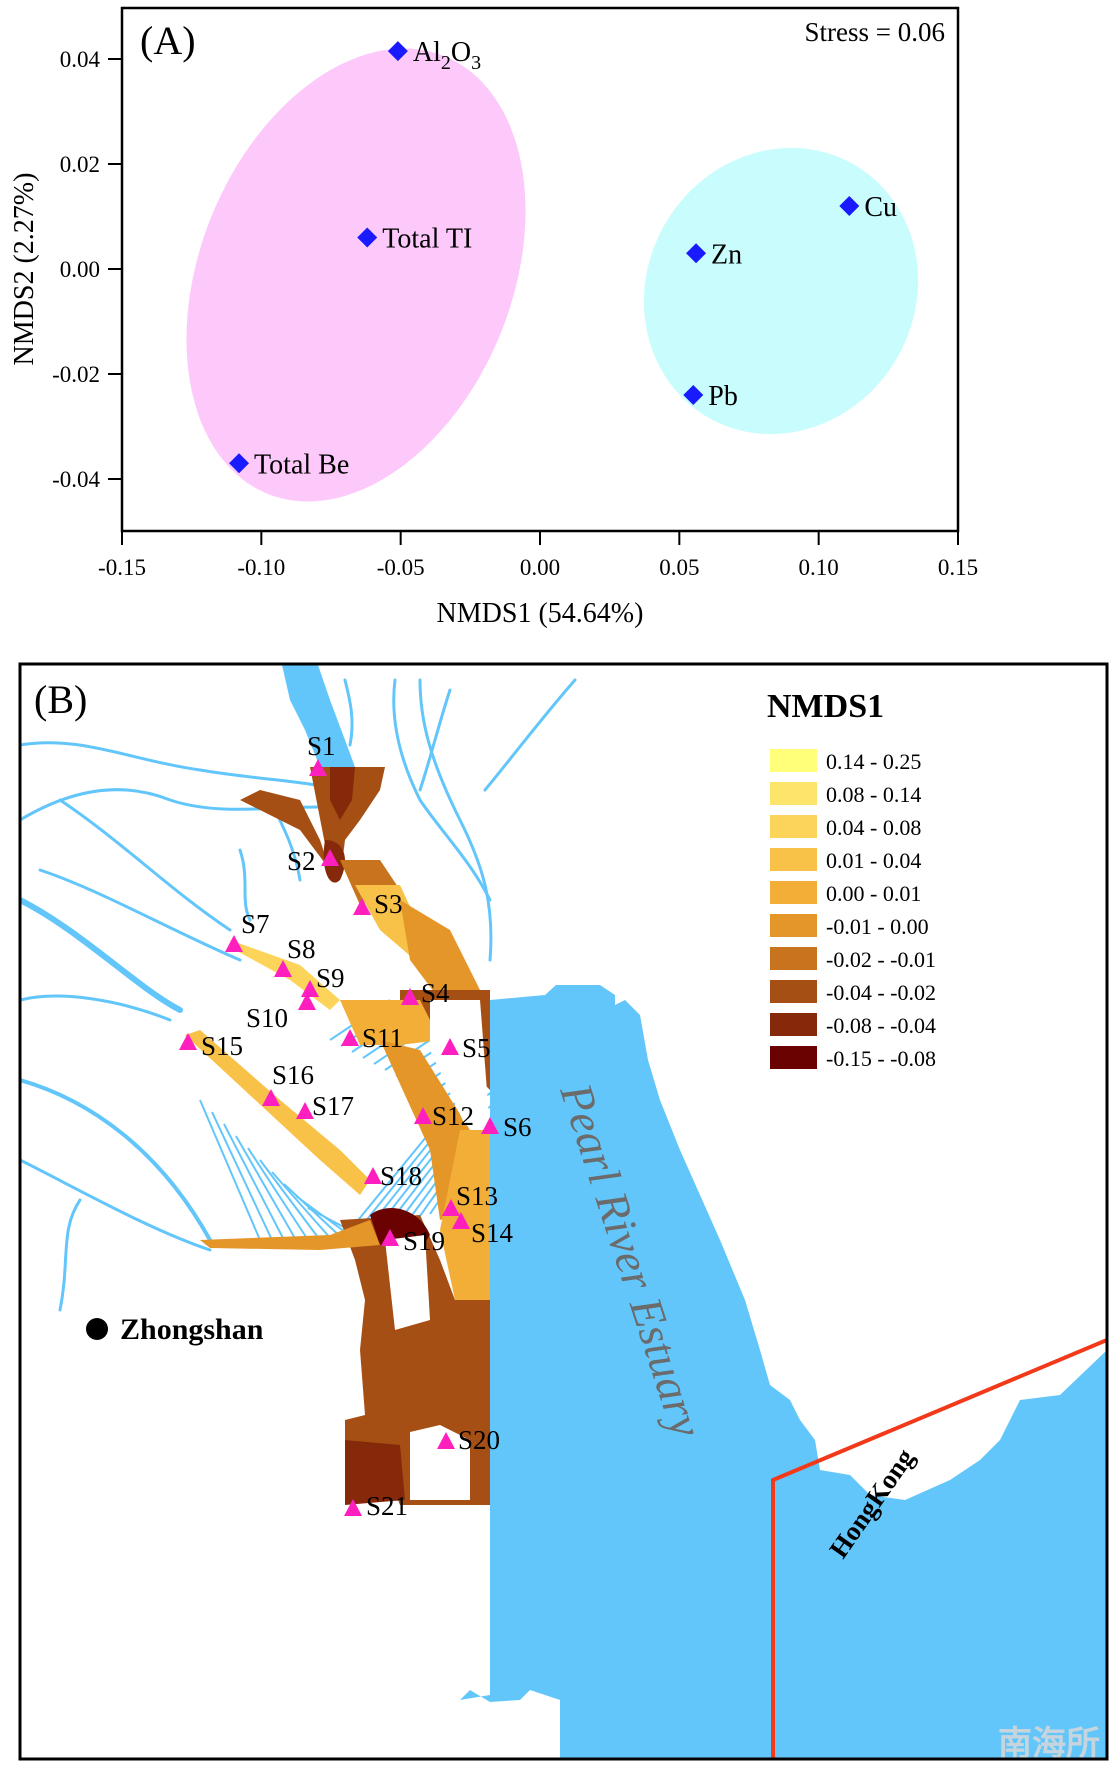  What do you see at coordinates (540, 613) in the screenshot?
I see `x-axis-label: NMDS1 (54.64%)` at bounding box center [540, 613].